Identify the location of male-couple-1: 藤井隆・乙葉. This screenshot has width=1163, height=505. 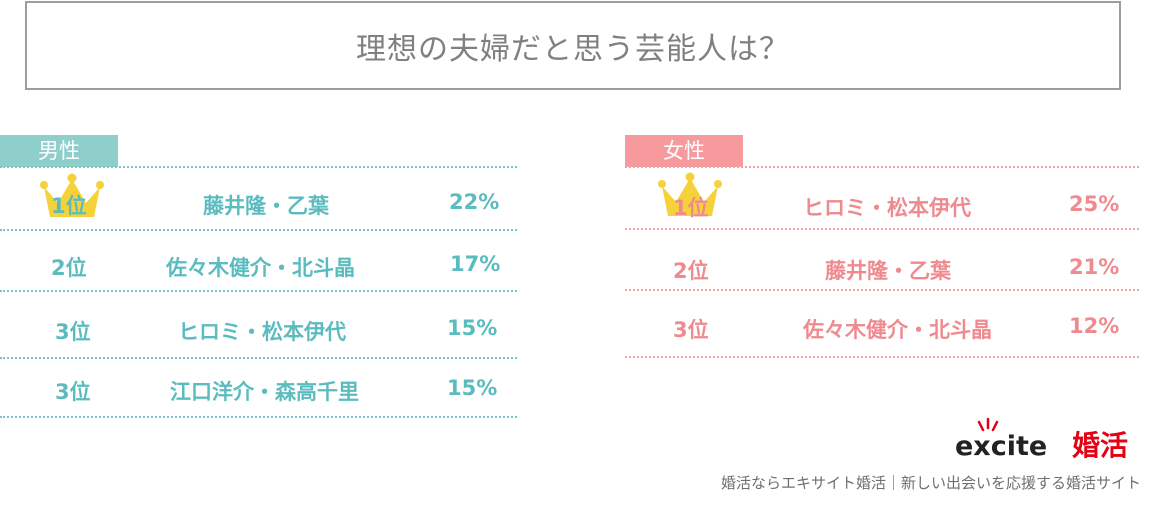
(266, 206).